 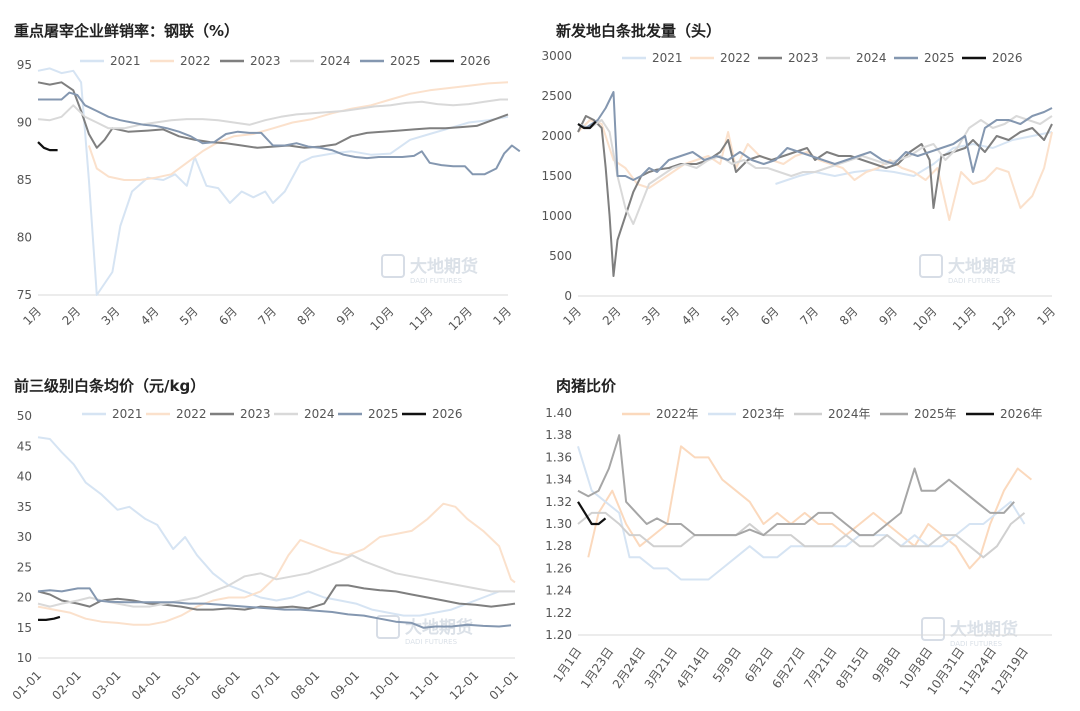 I want to click on y-tick-label: 85, so click(x=24, y=180).